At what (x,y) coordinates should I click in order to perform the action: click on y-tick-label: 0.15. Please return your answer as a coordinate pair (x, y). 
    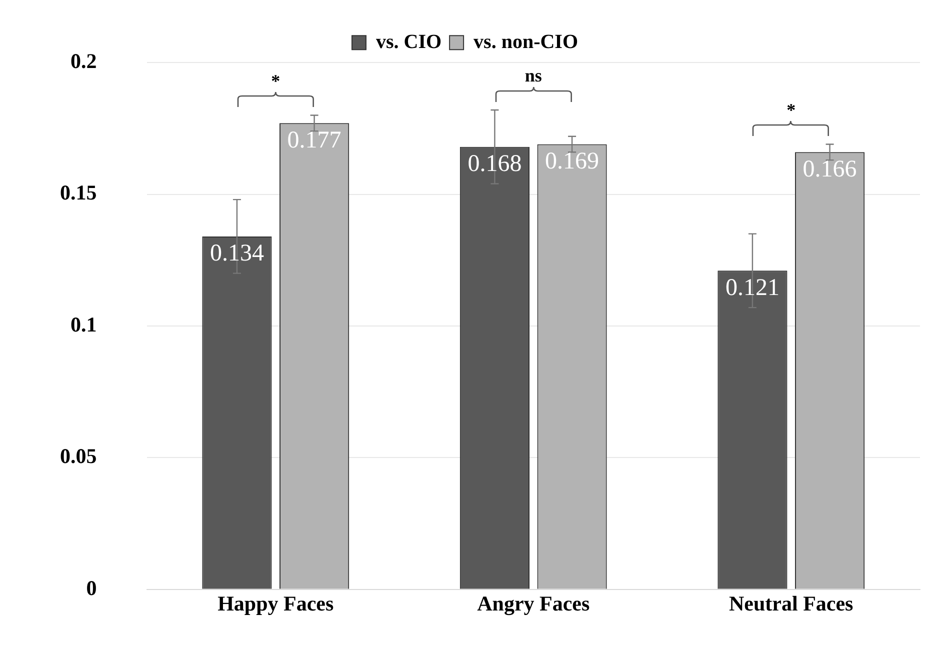
    Looking at the image, I should click on (78, 192).